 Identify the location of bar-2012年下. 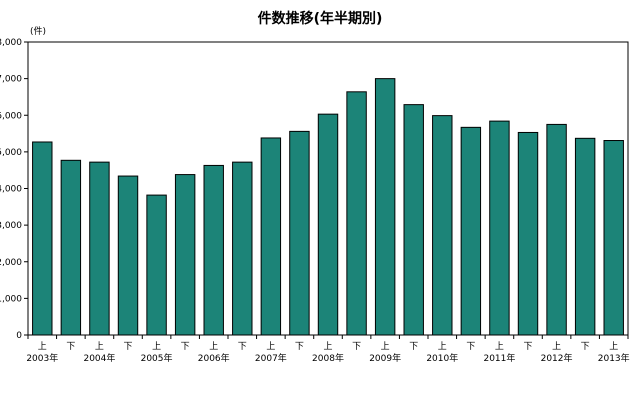
(585, 236).